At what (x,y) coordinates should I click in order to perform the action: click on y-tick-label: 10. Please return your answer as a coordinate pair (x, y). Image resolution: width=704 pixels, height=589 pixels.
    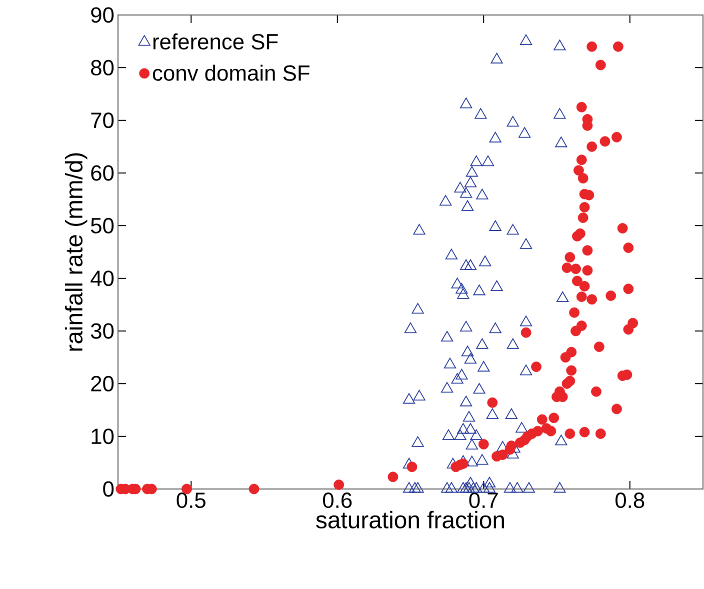
    Looking at the image, I should click on (103, 436).